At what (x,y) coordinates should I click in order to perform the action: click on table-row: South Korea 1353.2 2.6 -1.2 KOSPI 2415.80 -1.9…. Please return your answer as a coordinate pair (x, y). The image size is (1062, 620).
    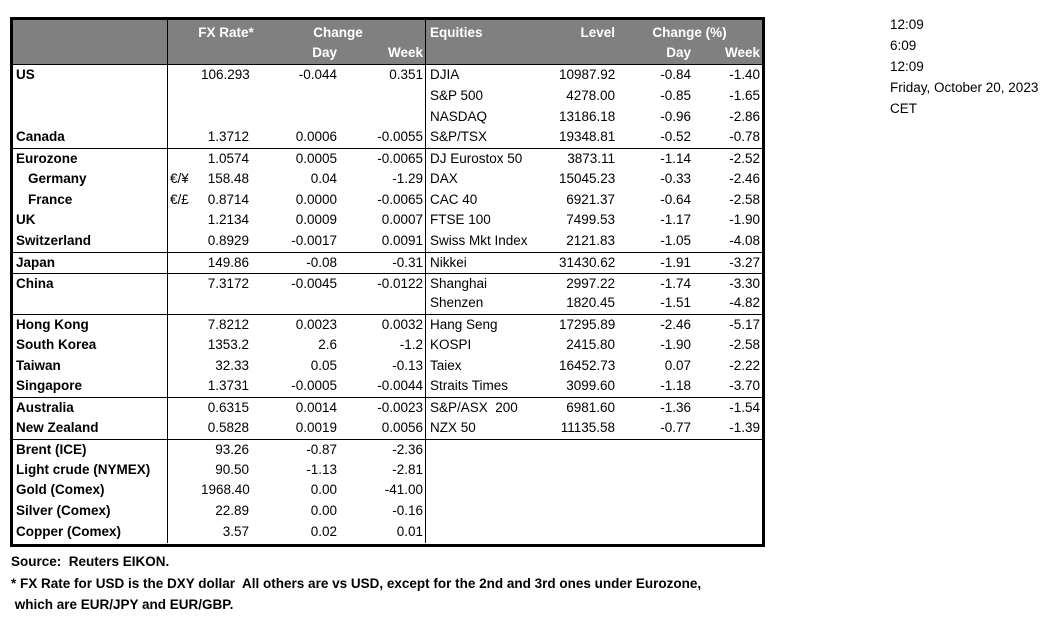
    Looking at the image, I should click on (387, 345).